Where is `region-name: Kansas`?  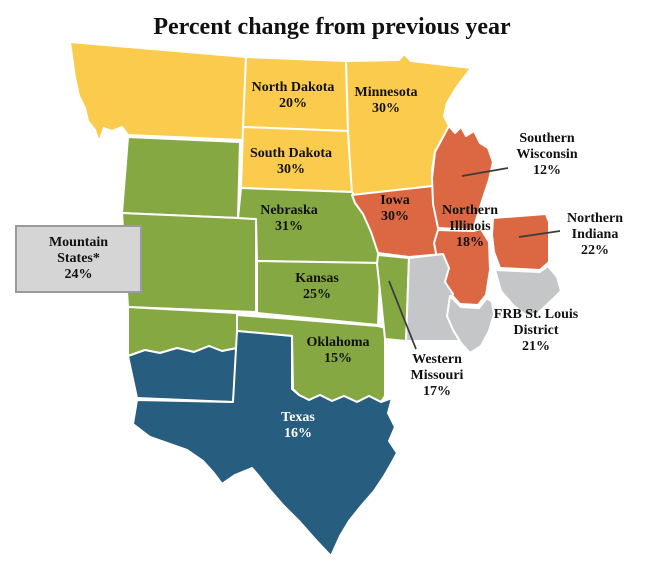 region-name: Kansas is located at coordinates (317, 278).